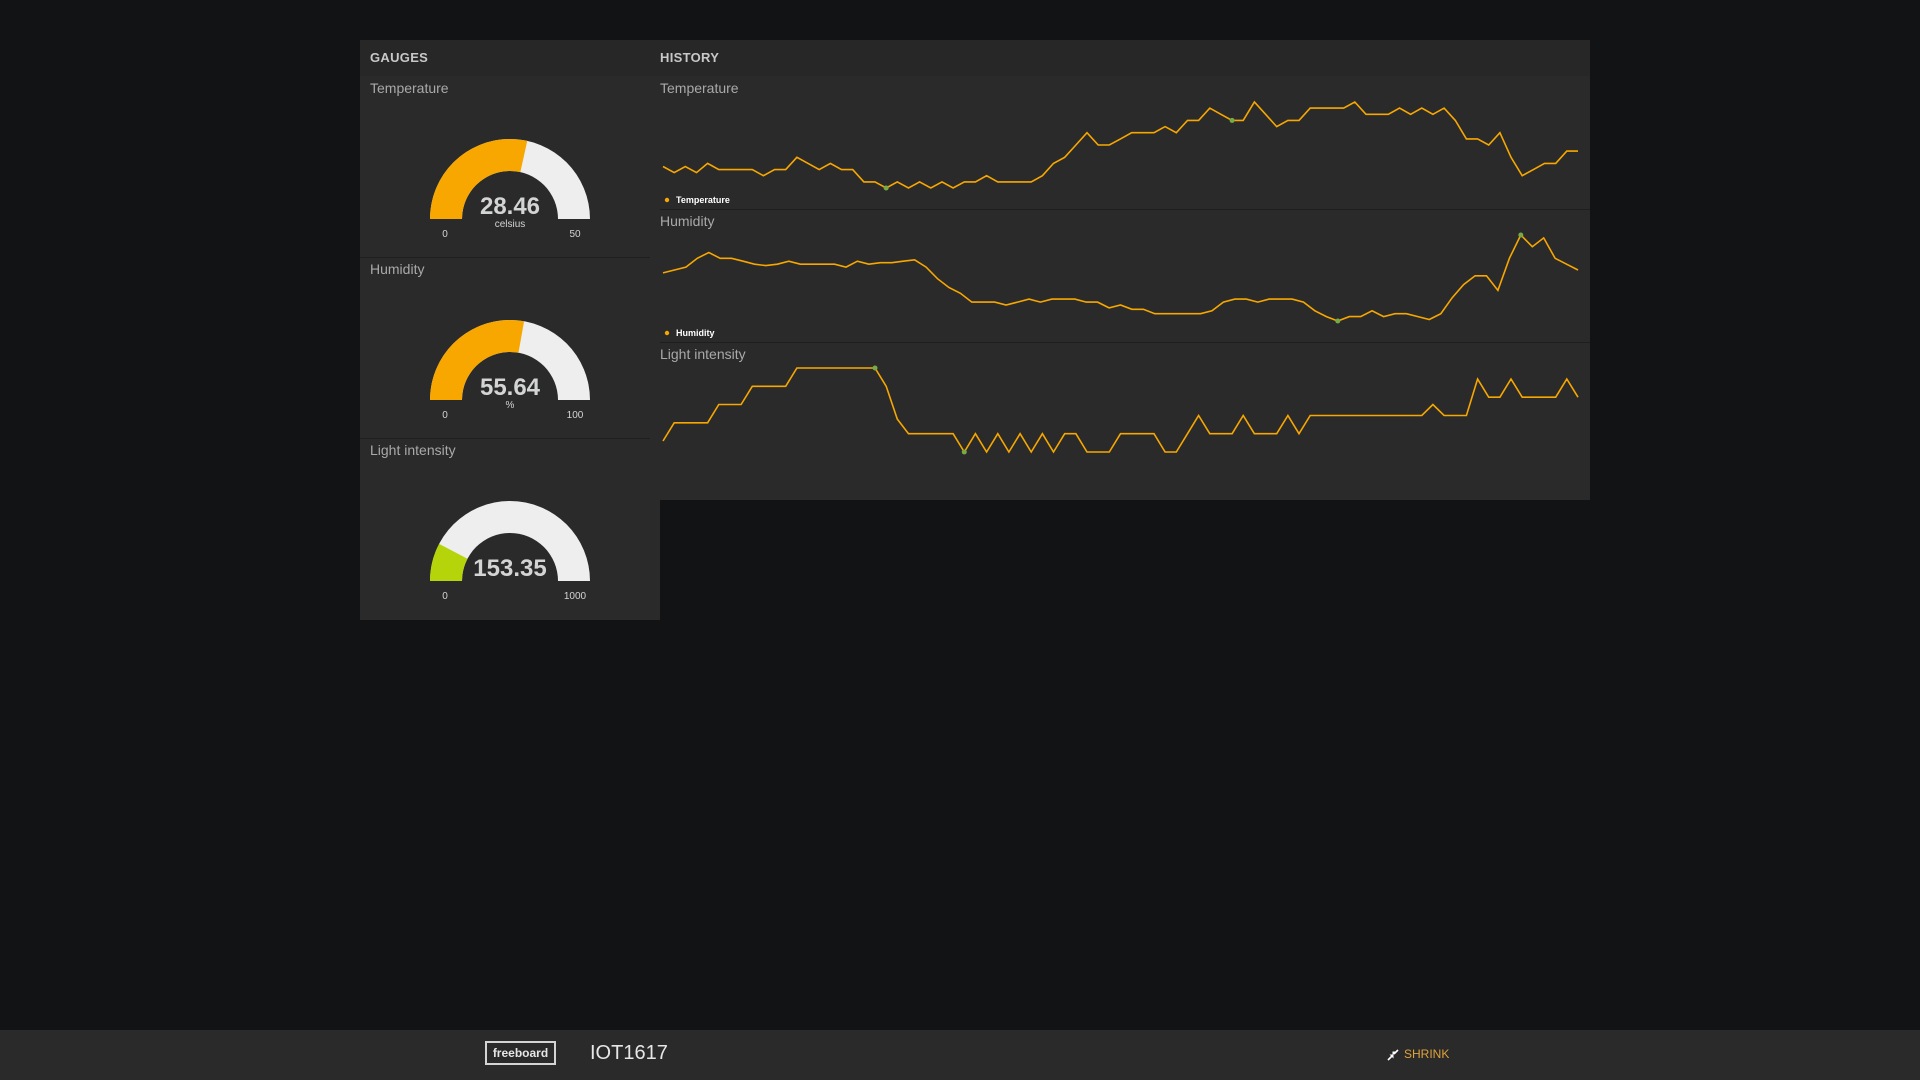  Describe the element at coordinates (699, 88) in the screenshot. I see `temperature-history-title: Temperature` at that location.